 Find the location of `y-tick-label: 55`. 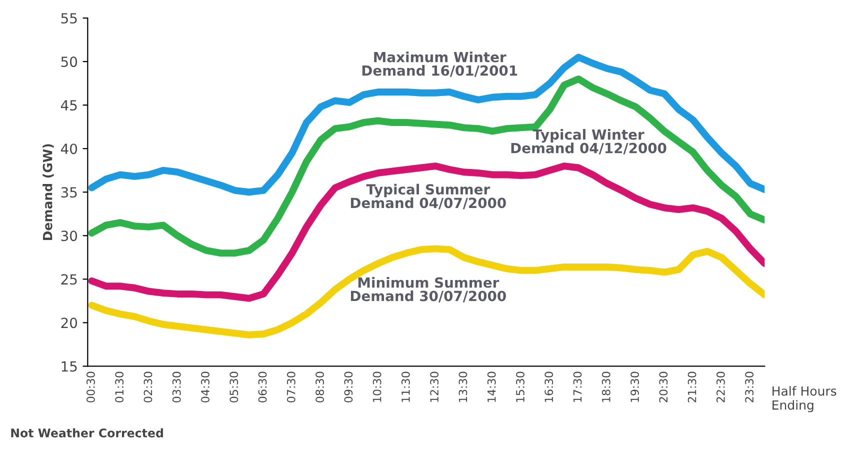

y-tick-label: 55 is located at coordinates (69, 18).